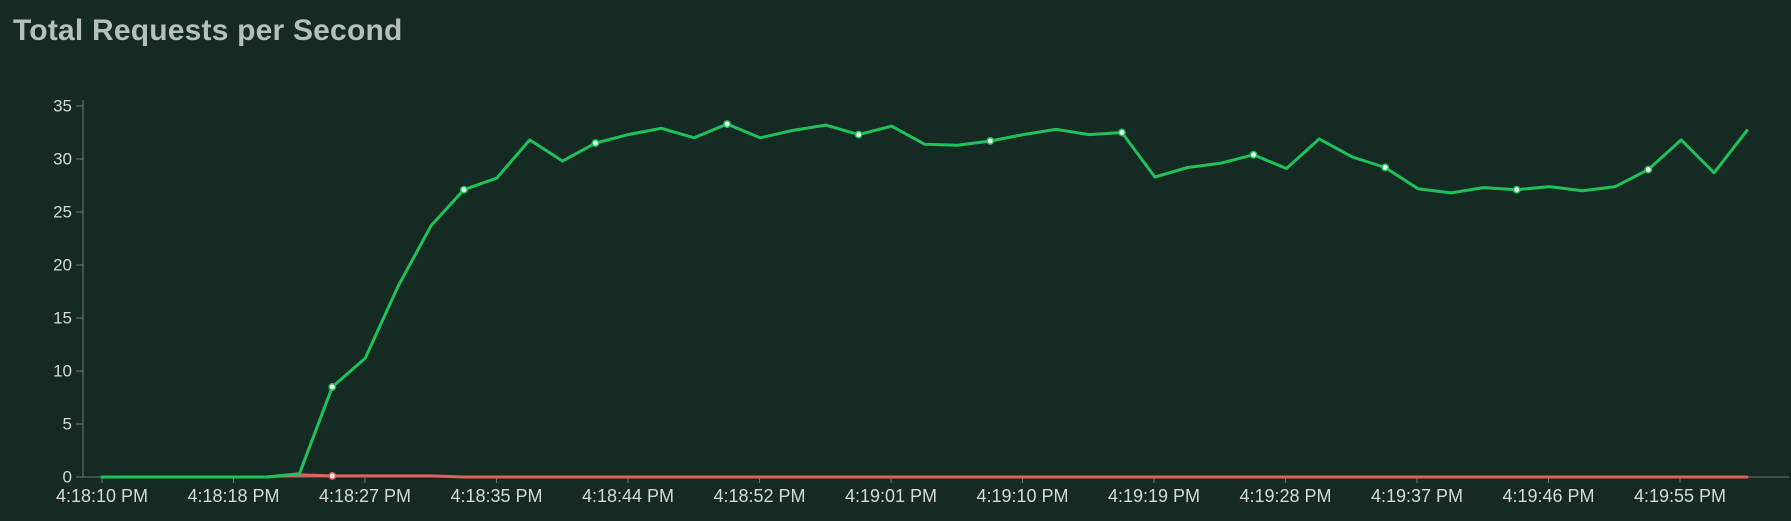 Image resolution: width=1791 pixels, height=521 pixels. Describe the element at coordinates (62, 371) in the screenshot. I see `y-tick-label: 10` at that location.